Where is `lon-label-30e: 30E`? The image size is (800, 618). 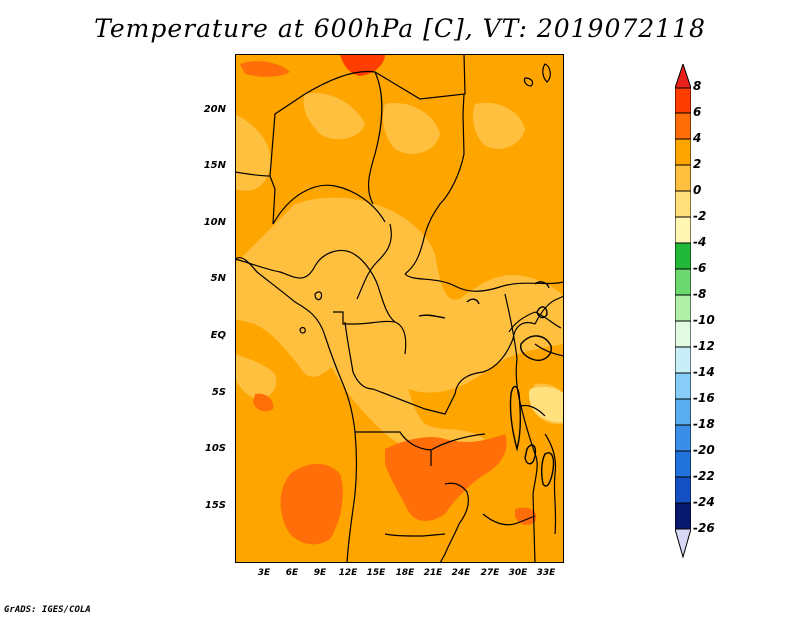 lon-label-30e: 30E is located at coordinates (518, 573).